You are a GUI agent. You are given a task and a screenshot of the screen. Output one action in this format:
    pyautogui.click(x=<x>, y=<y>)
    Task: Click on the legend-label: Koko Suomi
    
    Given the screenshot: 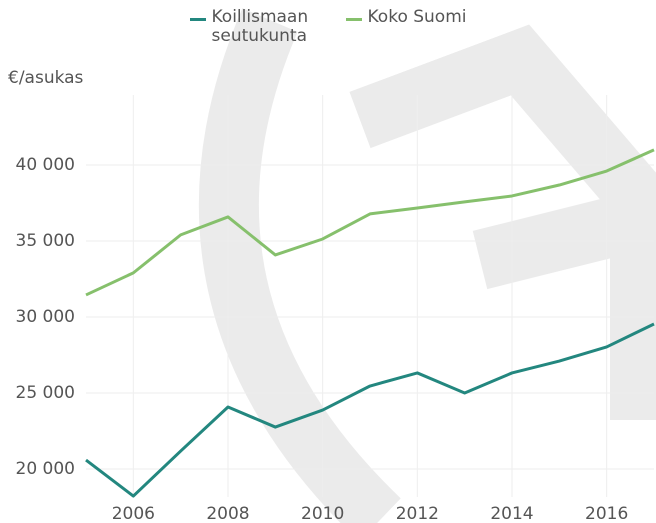 What is the action you would take?
    pyautogui.click(x=417, y=17)
    